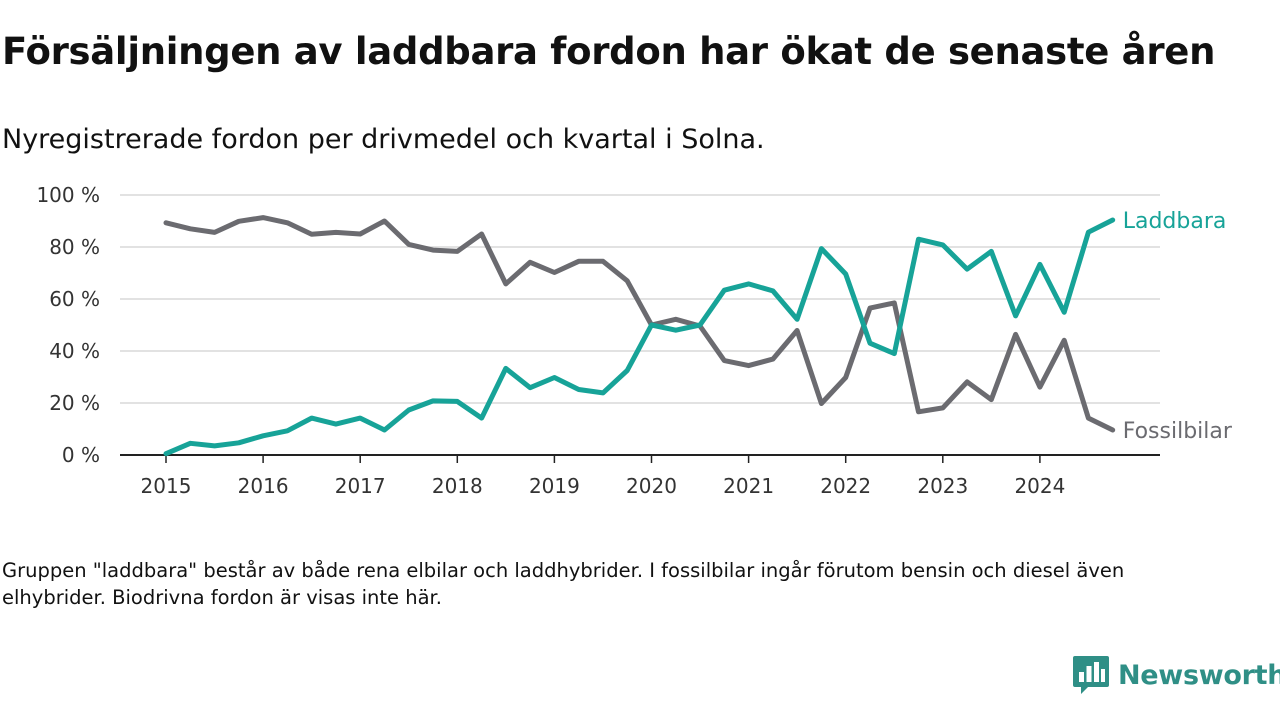 This screenshot has height=720, width=1280. Describe the element at coordinates (1039, 486) in the screenshot. I see `x-tick-label: 2024` at that location.